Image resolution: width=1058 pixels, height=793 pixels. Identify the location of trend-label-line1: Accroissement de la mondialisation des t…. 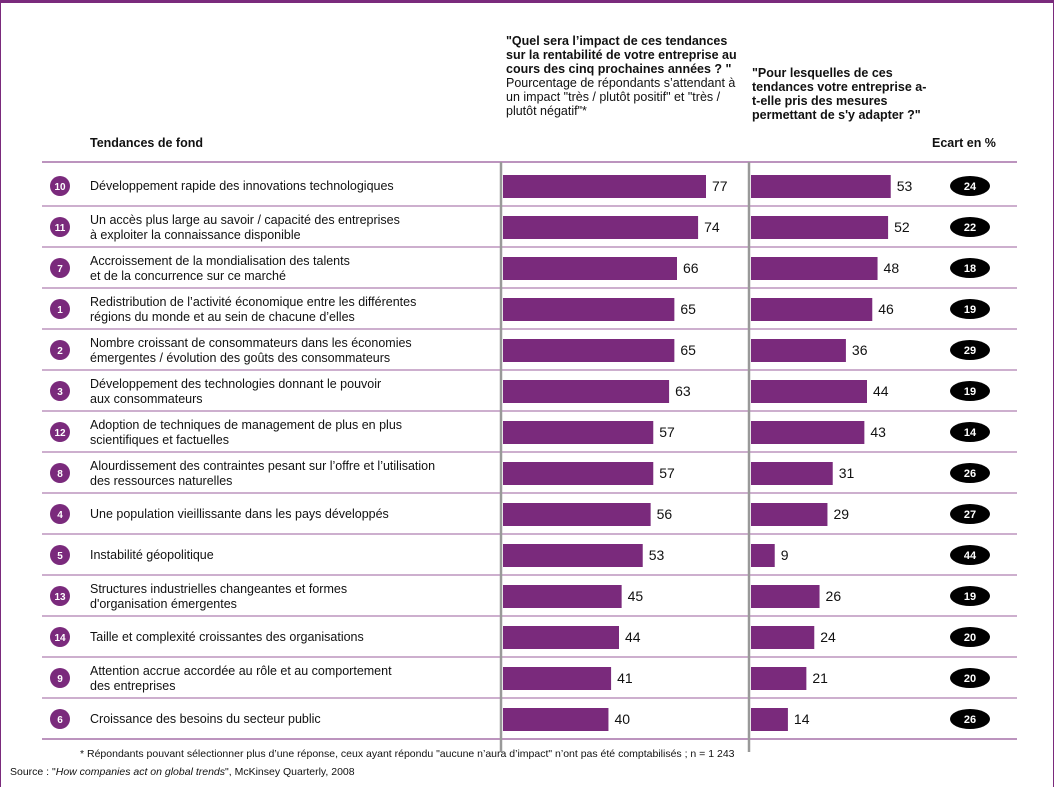
(220, 261).